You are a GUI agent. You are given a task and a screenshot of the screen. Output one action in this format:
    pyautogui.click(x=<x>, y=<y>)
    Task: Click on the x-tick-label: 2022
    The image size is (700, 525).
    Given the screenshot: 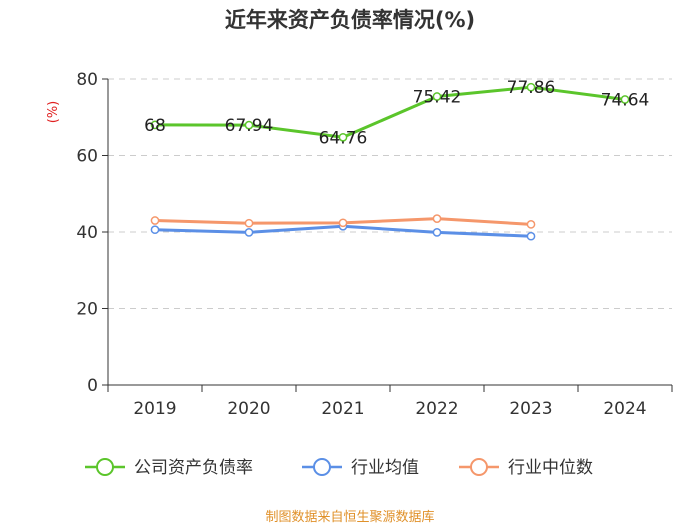 What is the action you would take?
    pyautogui.click(x=436, y=409)
    